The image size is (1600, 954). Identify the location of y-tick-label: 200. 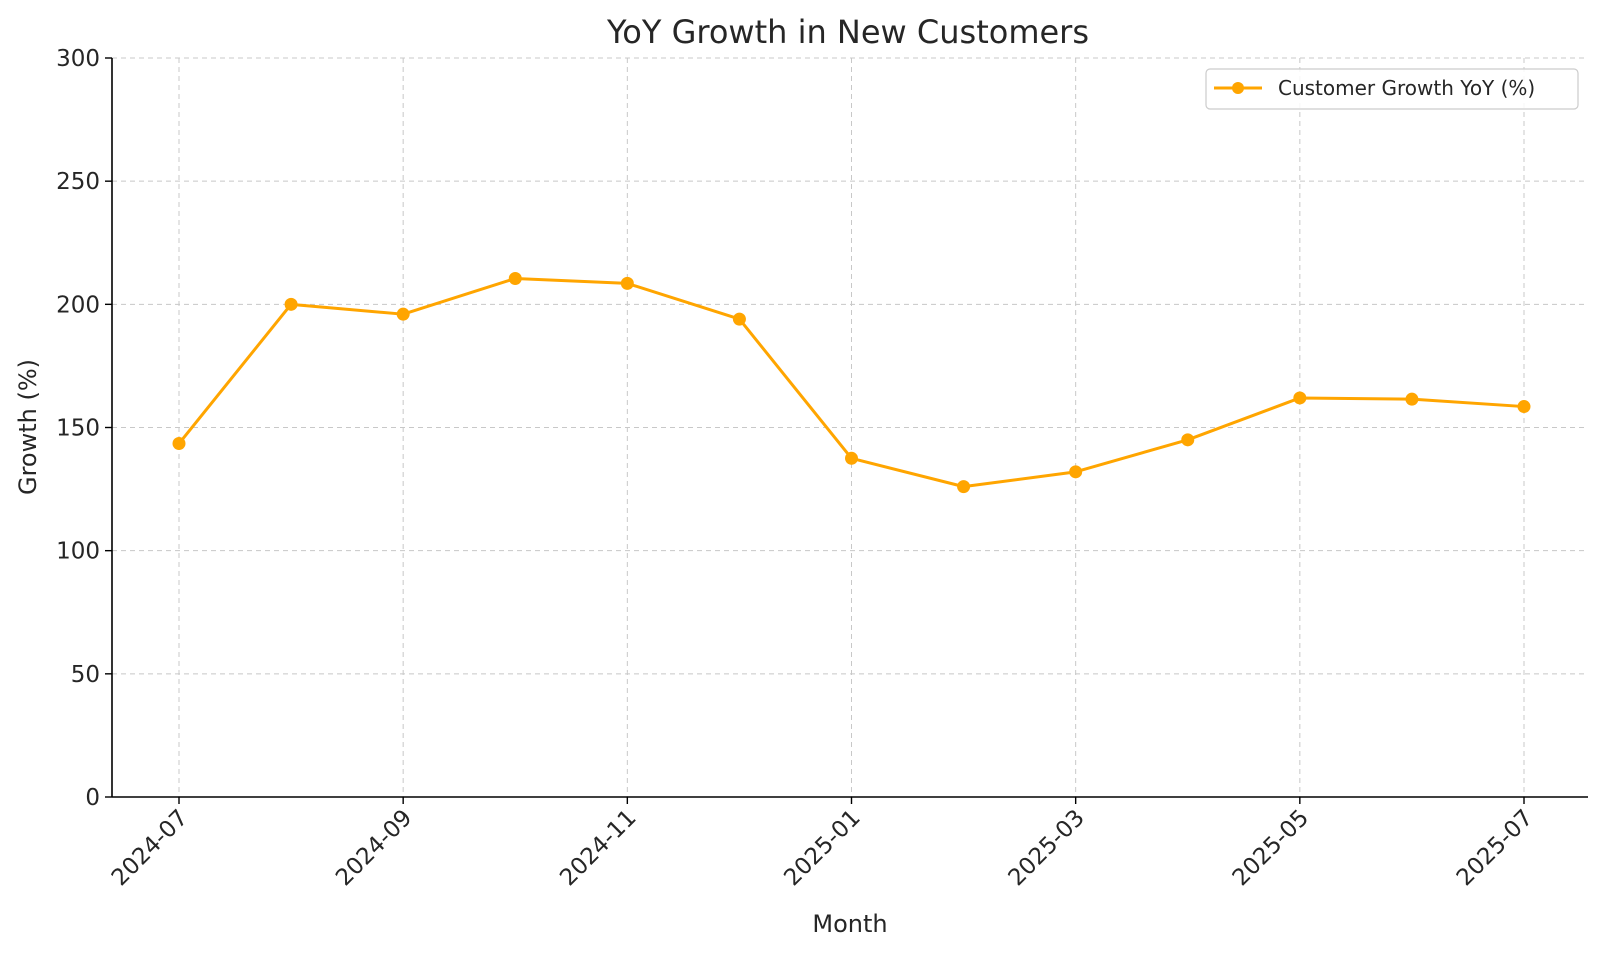
(78, 305).